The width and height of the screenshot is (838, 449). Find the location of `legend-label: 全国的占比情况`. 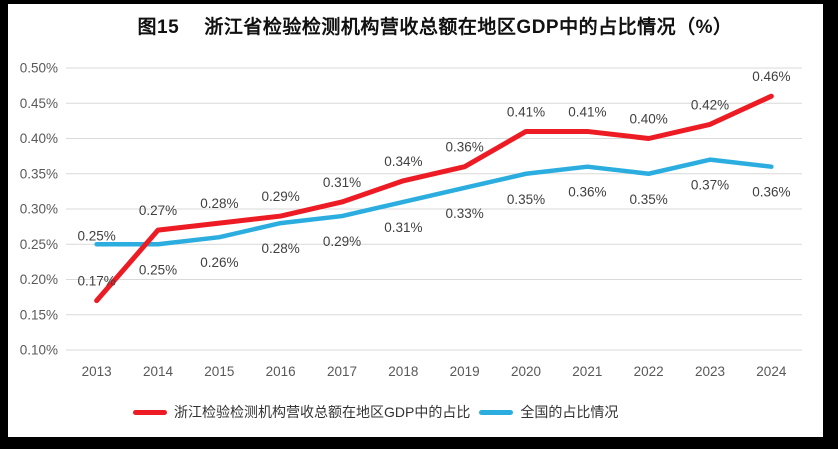

legend-label: 全国的占比情况 is located at coordinates (569, 412).